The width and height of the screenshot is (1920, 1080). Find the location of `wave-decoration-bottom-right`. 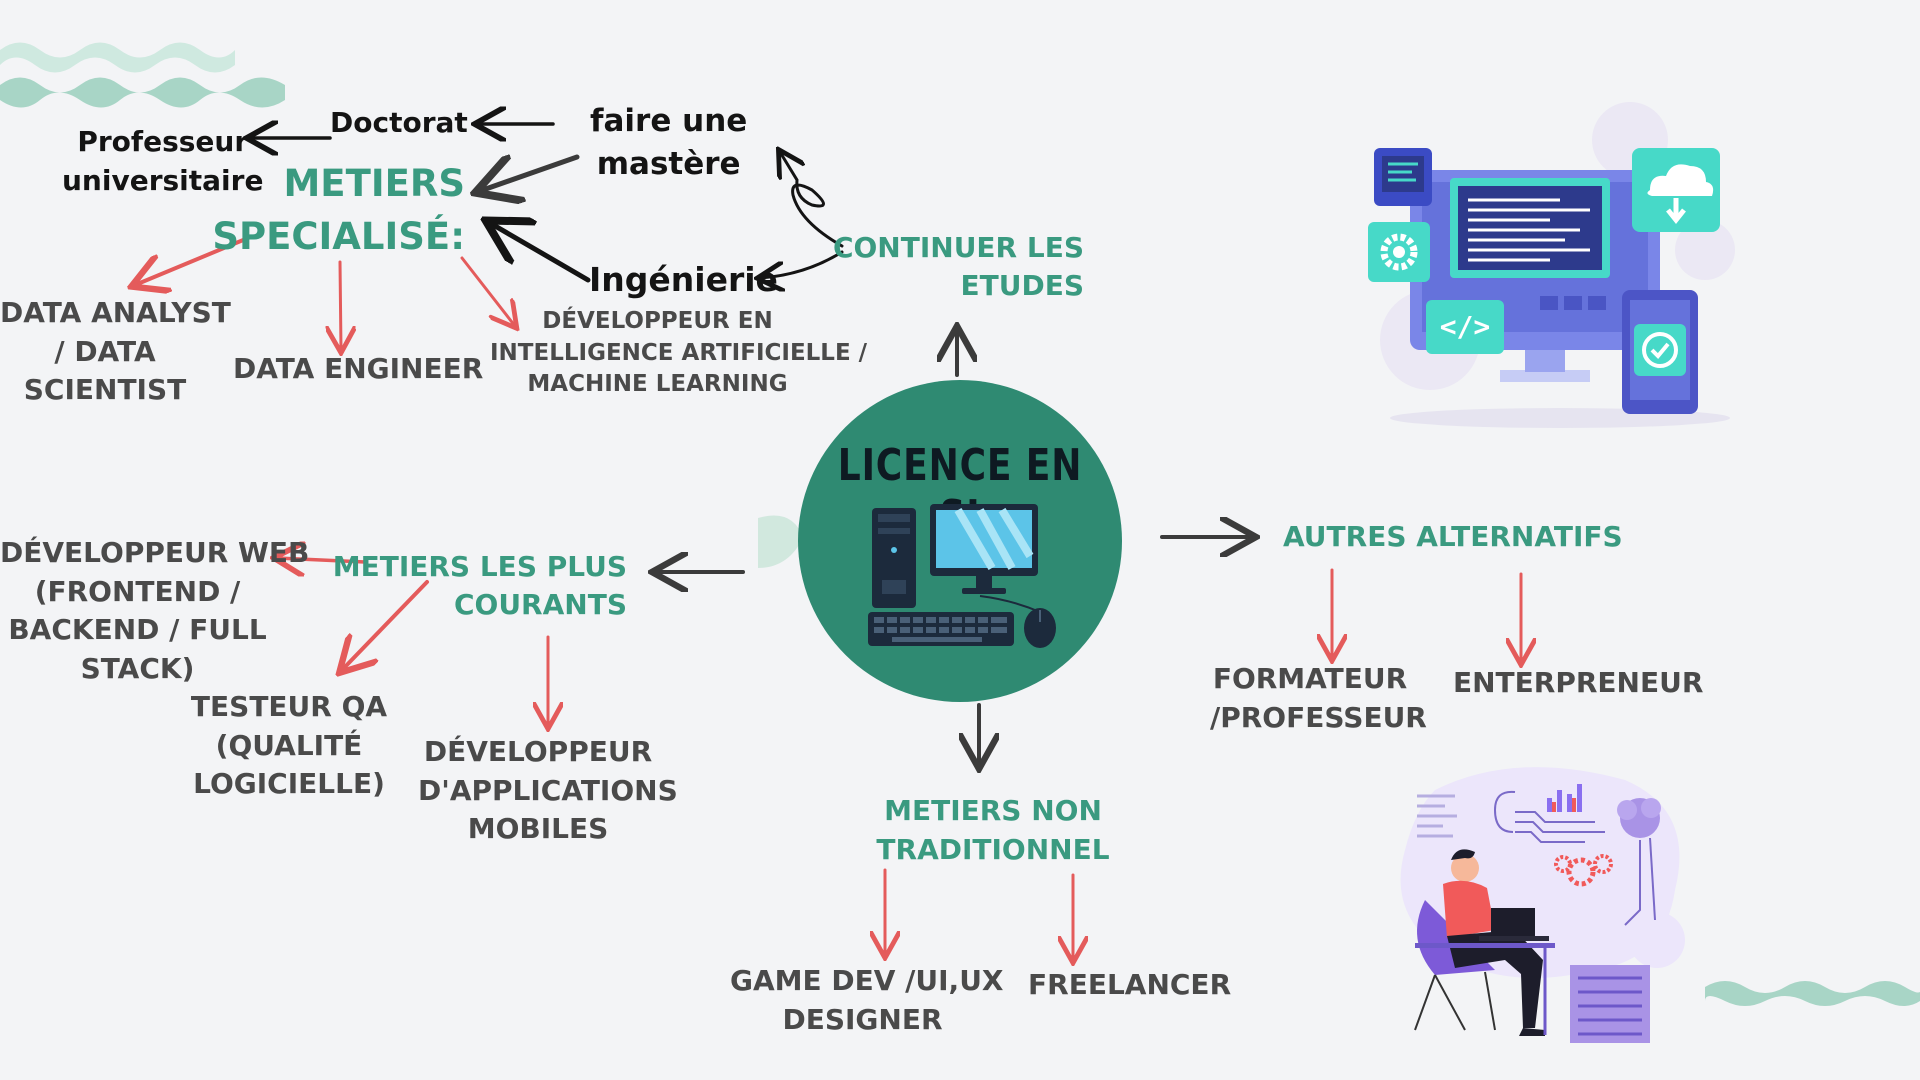

wave-decoration-bottom-right is located at coordinates (1812, 993).